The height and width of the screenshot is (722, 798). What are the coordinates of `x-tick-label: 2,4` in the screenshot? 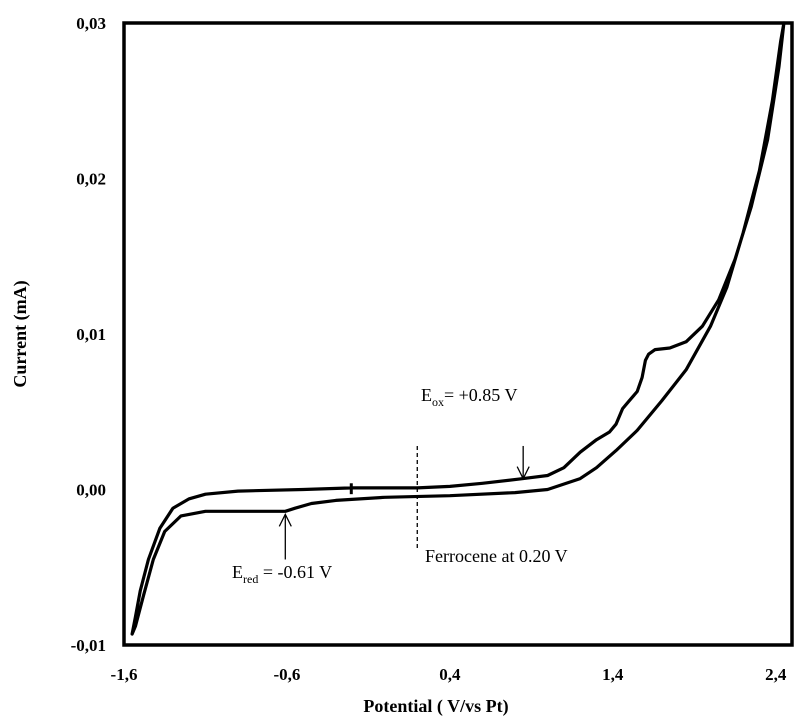 It's located at (776, 674).